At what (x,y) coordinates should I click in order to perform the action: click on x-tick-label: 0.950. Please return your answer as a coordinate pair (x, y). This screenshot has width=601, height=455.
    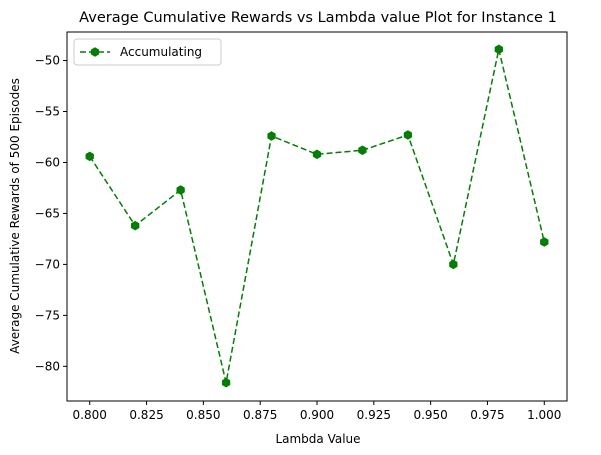
    Looking at the image, I should click on (430, 415).